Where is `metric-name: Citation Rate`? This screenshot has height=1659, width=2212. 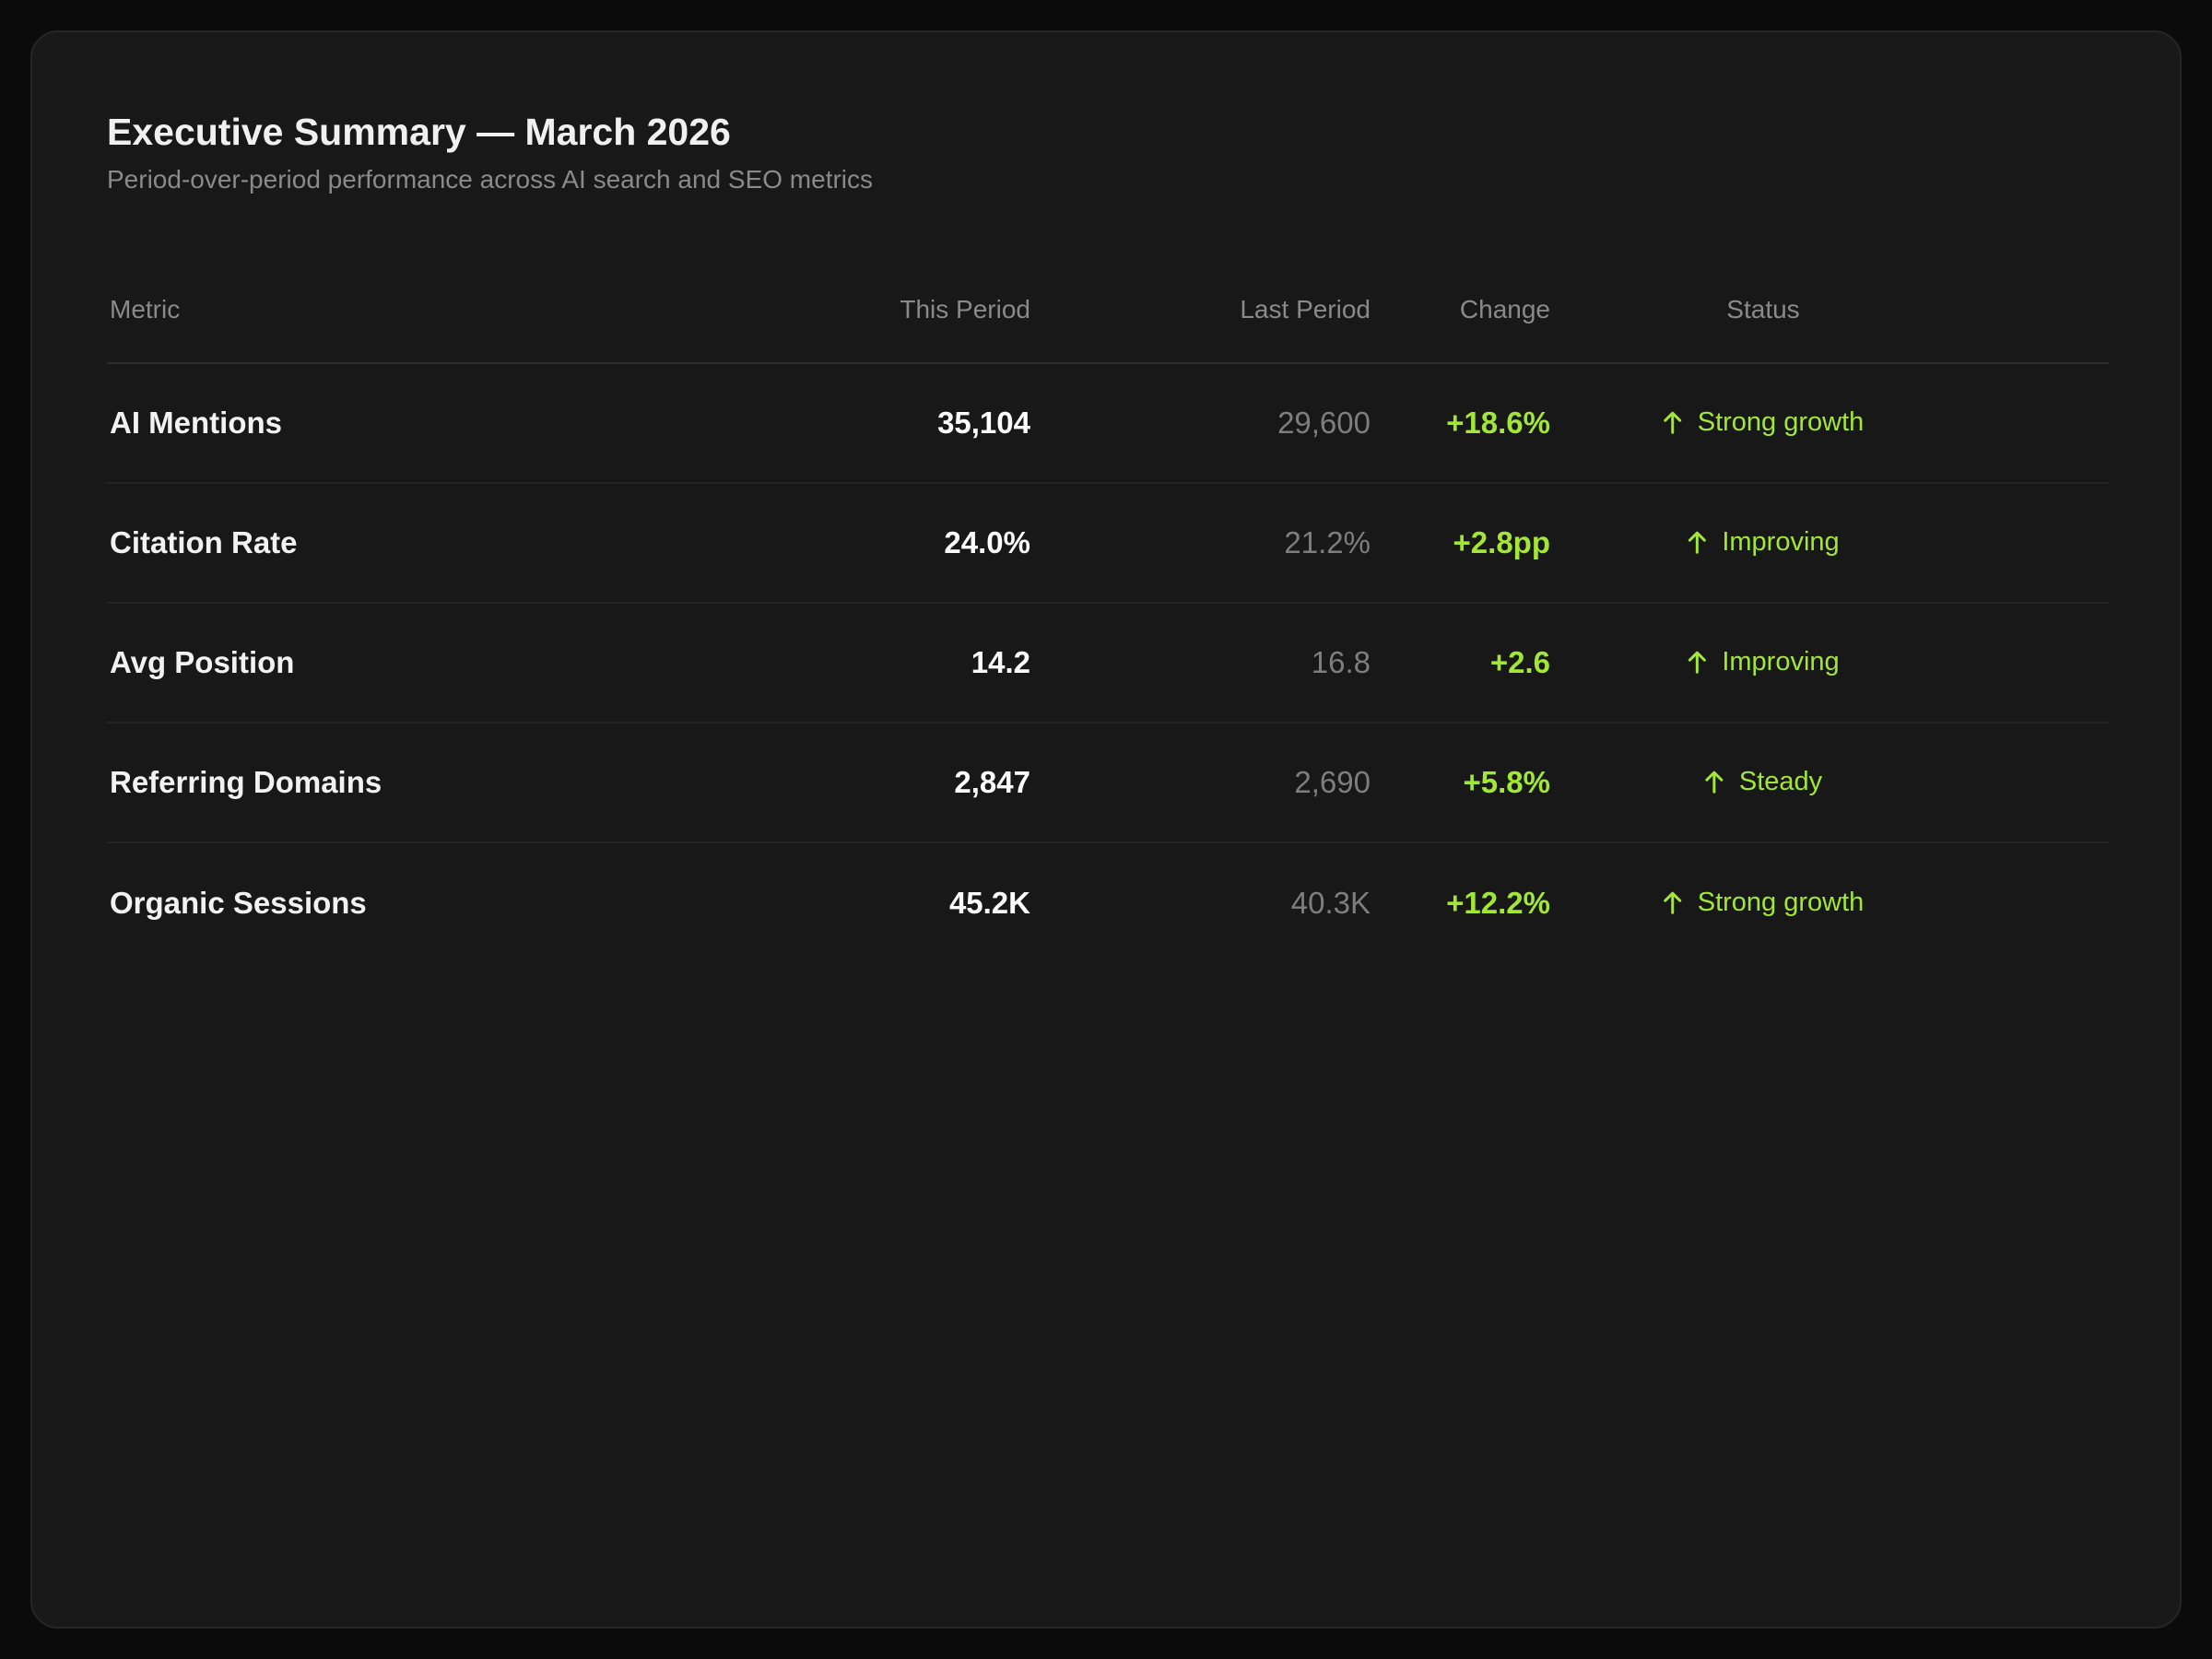
metric-name: Citation Rate is located at coordinates (204, 542).